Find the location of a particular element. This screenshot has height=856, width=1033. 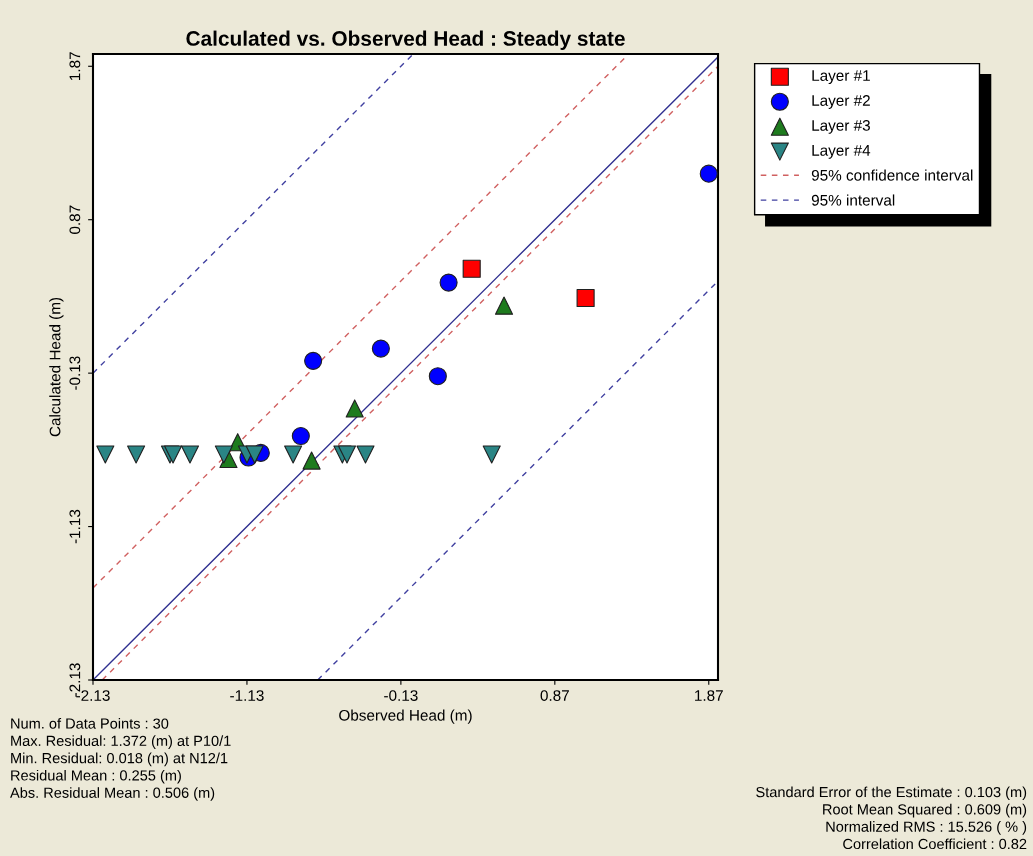

y-tick-label: 0.87 is located at coordinates (75, 219).